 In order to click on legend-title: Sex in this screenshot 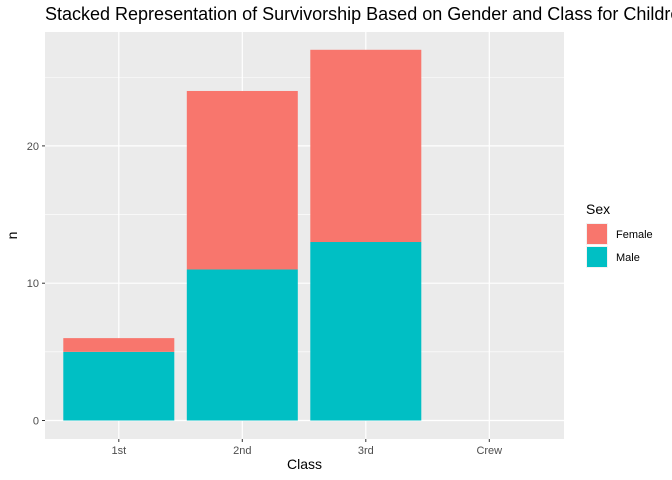, I will do `click(598, 209)`.